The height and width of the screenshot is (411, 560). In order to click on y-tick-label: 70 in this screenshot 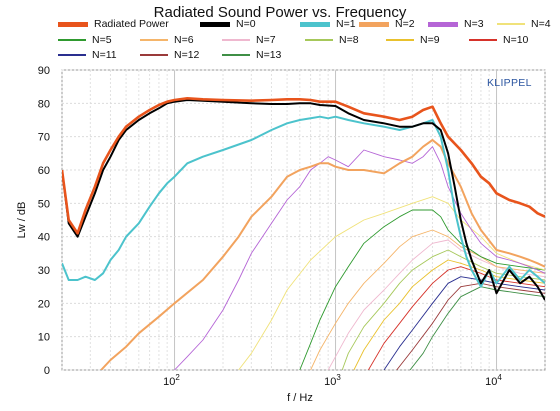, I will do `click(44, 138)`.